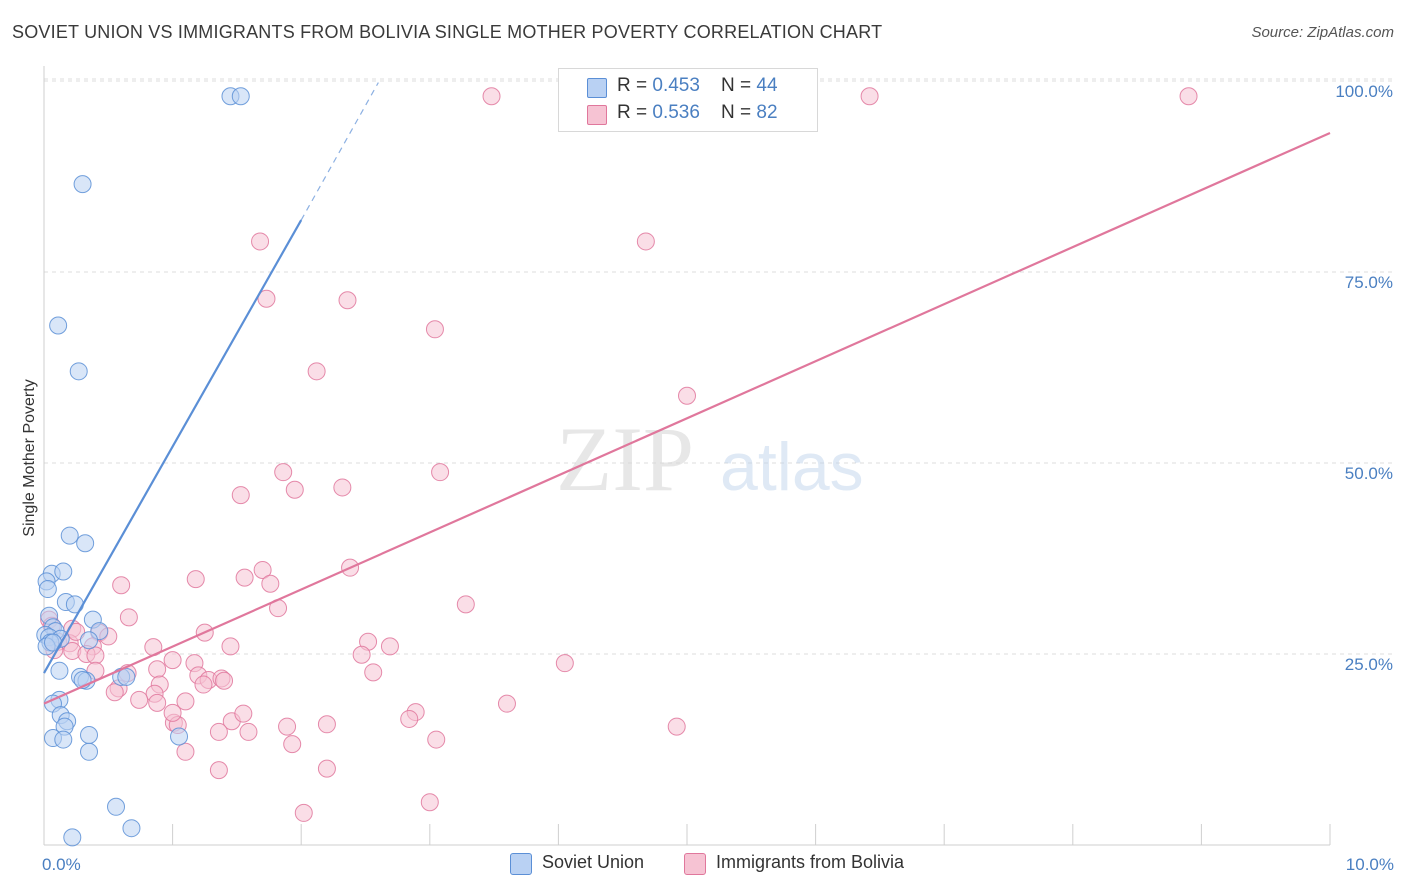 This screenshot has height=892, width=1406. What do you see at coordinates (339, 151) in the screenshot?
I see `soviet-trend-extension` at bounding box center [339, 151].